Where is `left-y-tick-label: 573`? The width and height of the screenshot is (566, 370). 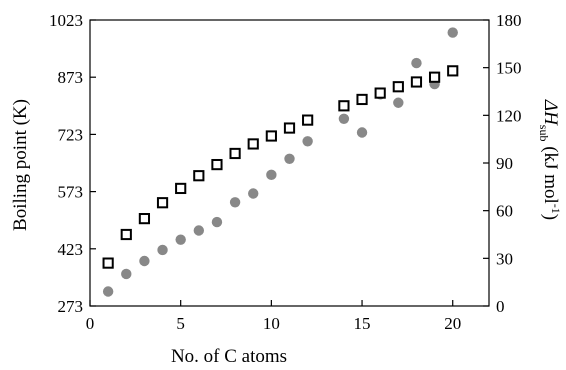
left-y-tick-label: 573 is located at coordinates (71, 192).